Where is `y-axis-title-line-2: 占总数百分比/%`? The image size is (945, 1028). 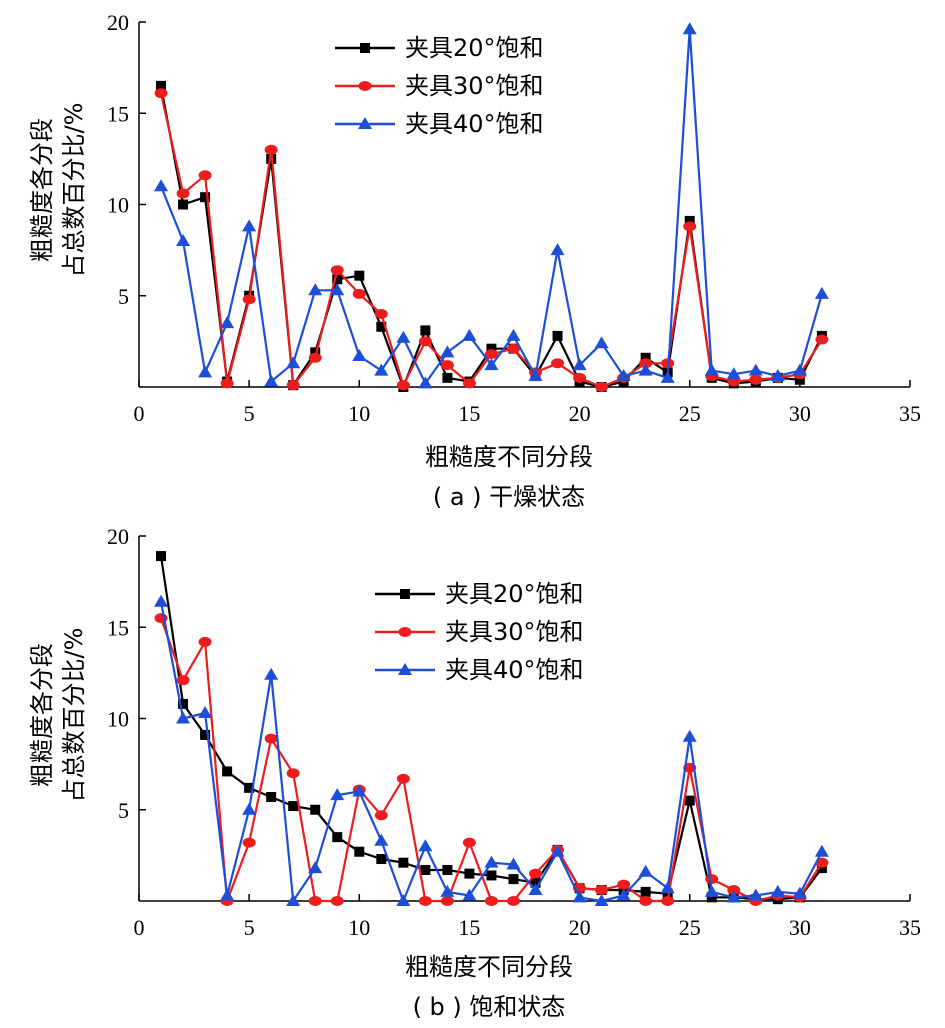
y-axis-title-line-2: 占总数百分比/% is located at coordinates (74, 190).